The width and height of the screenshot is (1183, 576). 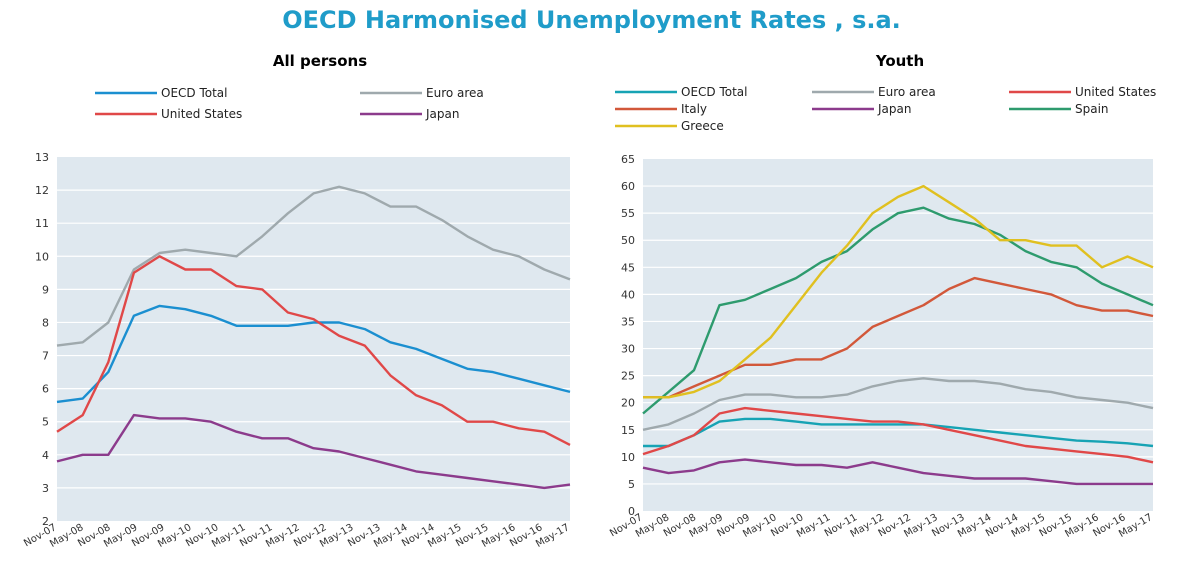 What do you see at coordinates (45, 389) in the screenshot?
I see `y-tick-label: 6` at bounding box center [45, 389].